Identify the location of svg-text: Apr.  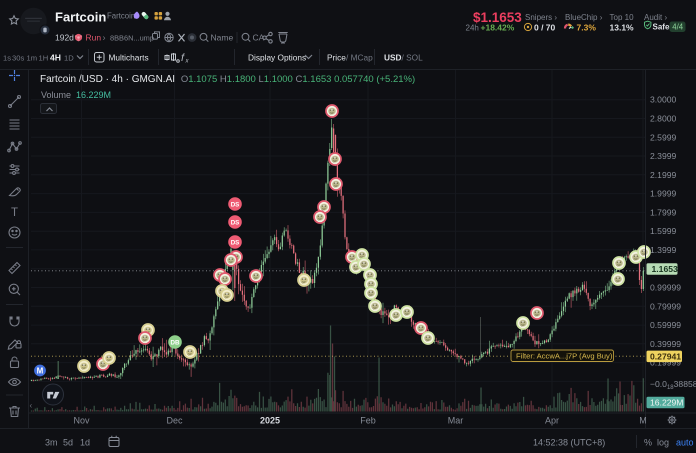
(552, 421).